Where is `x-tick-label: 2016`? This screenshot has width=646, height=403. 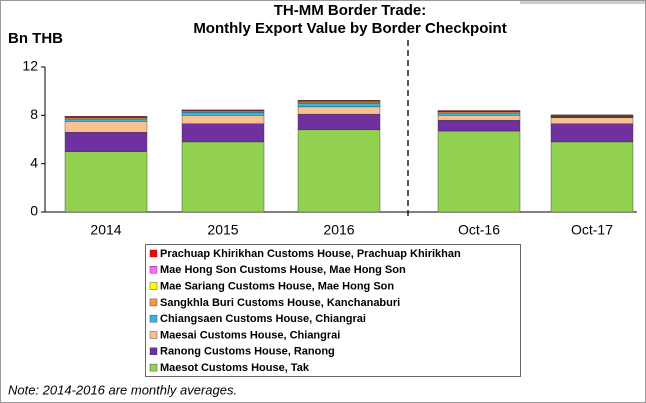
x-tick-label: 2016 is located at coordinates (338, 230).